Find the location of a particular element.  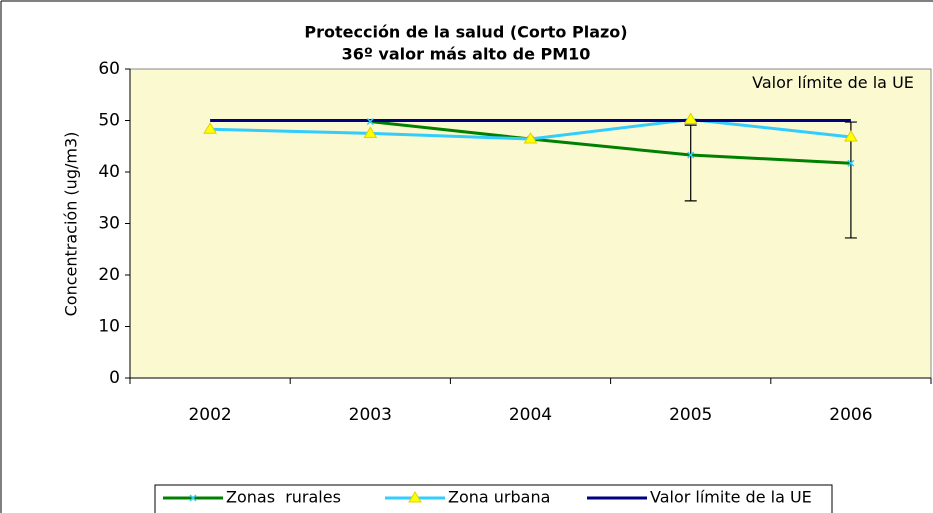

series-line is located at coordinates (610, 142).